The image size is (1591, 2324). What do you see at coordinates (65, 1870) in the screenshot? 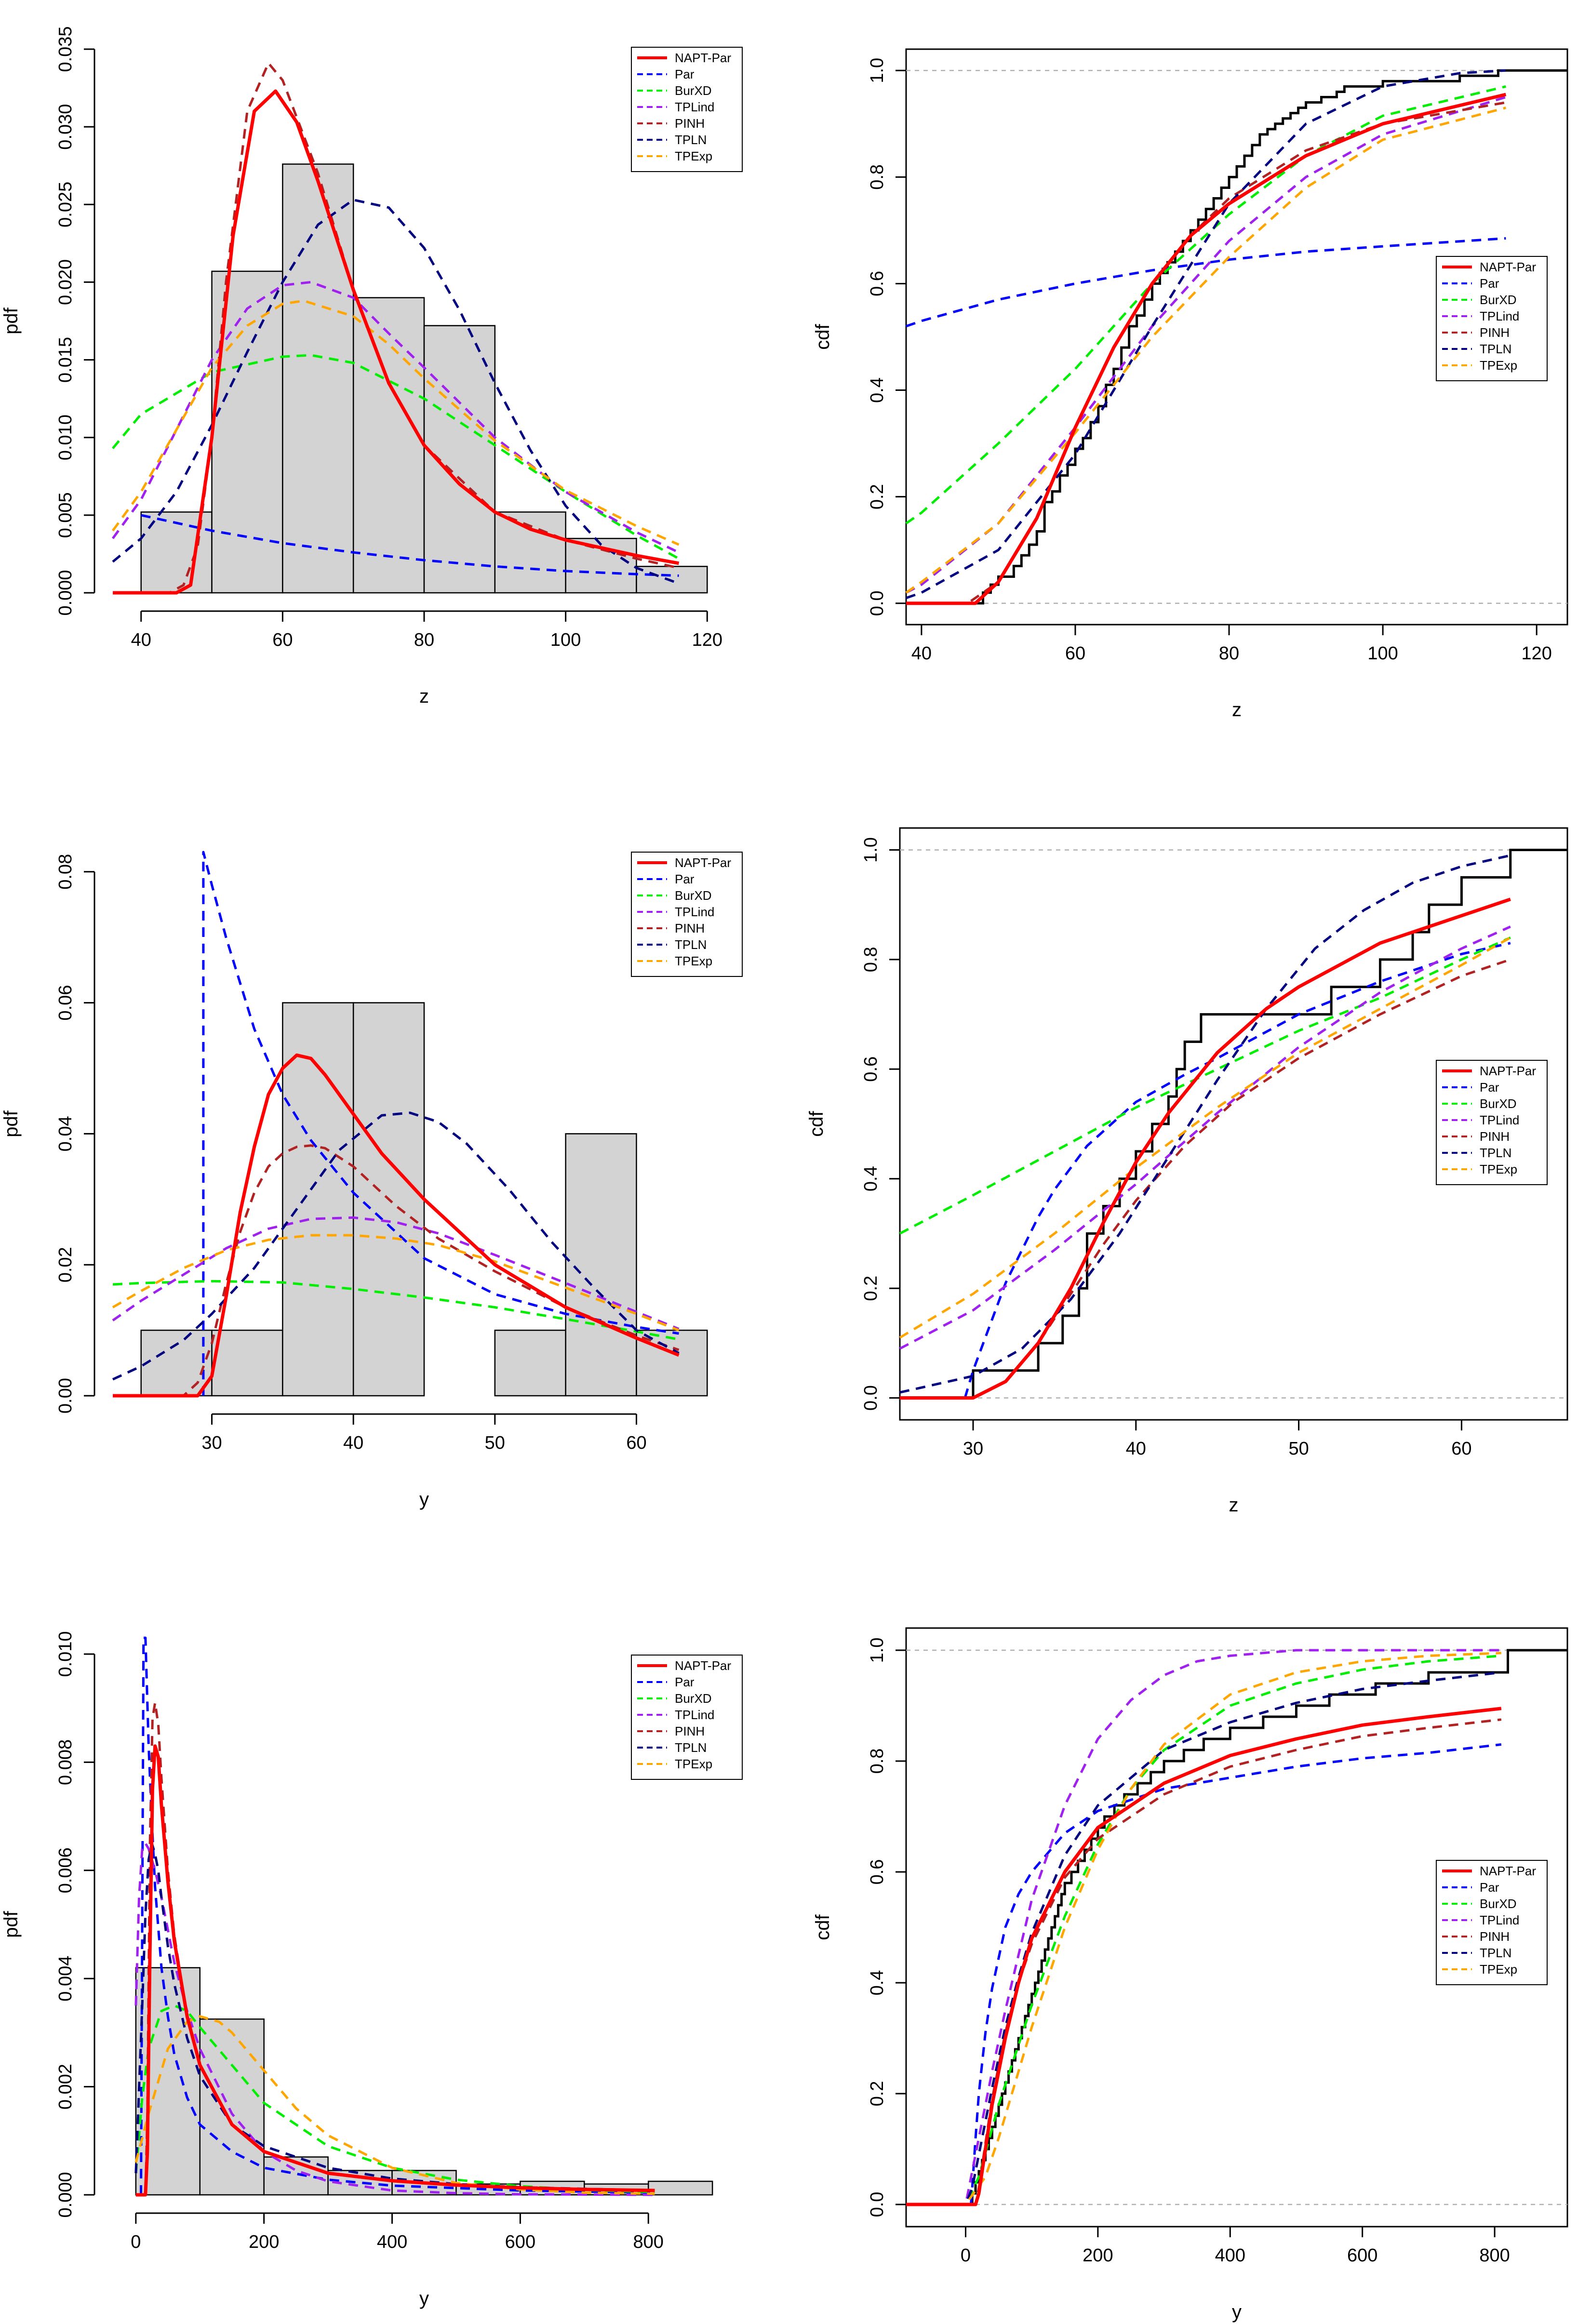
I see `y-tick-label: 0.006` at bounding box center [65, 1870].